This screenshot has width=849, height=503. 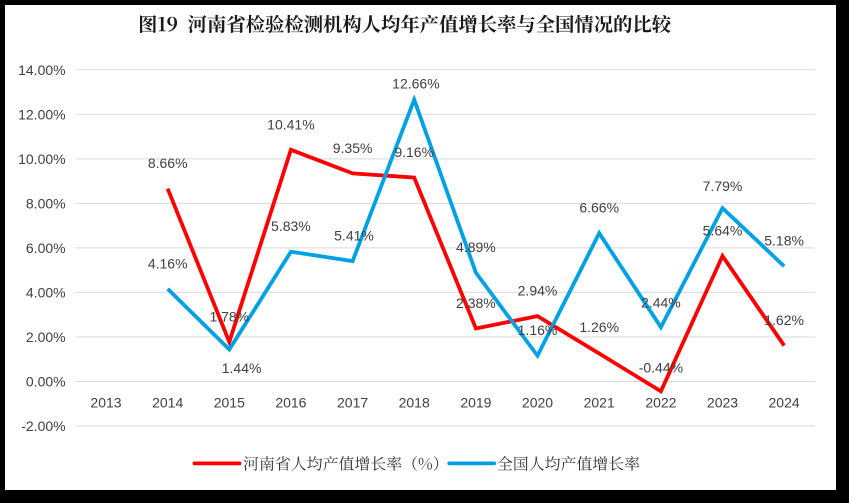 What do you see at coordinates (538, 291) in the screenshot?
I see `svg-text: 2.94%` at bounding box center [538, 291].